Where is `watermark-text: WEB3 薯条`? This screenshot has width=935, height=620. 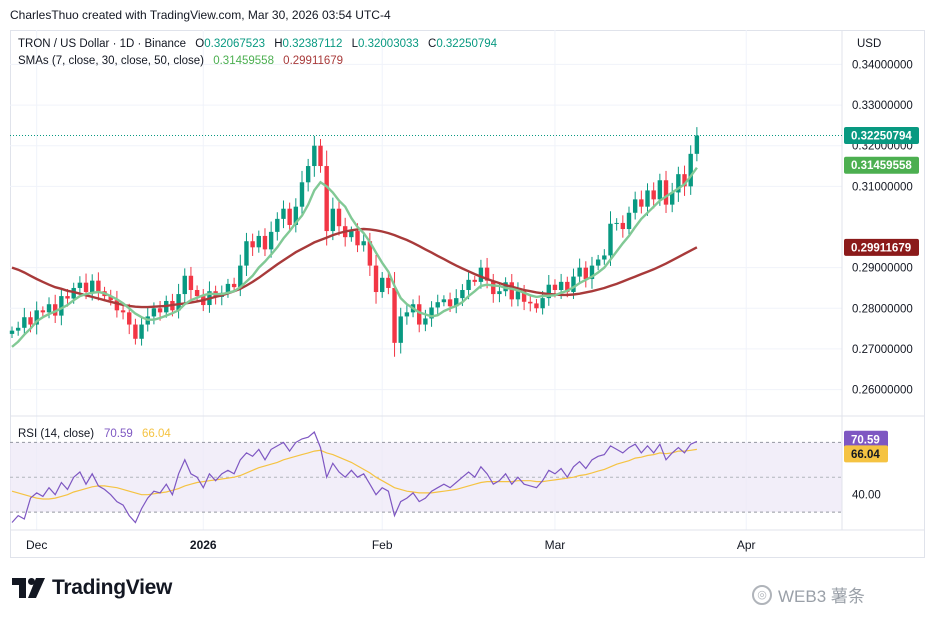
watermark-text: WEB3 薯条 is located at coordinates (821, 596).